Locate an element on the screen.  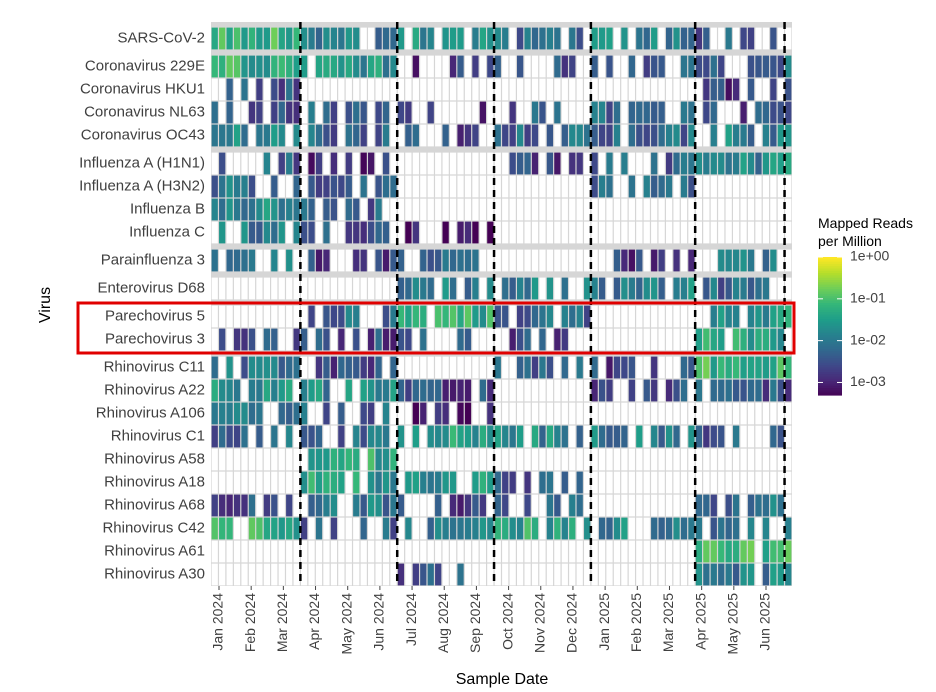
legend-color-bar is located at coordinates (830, 326).